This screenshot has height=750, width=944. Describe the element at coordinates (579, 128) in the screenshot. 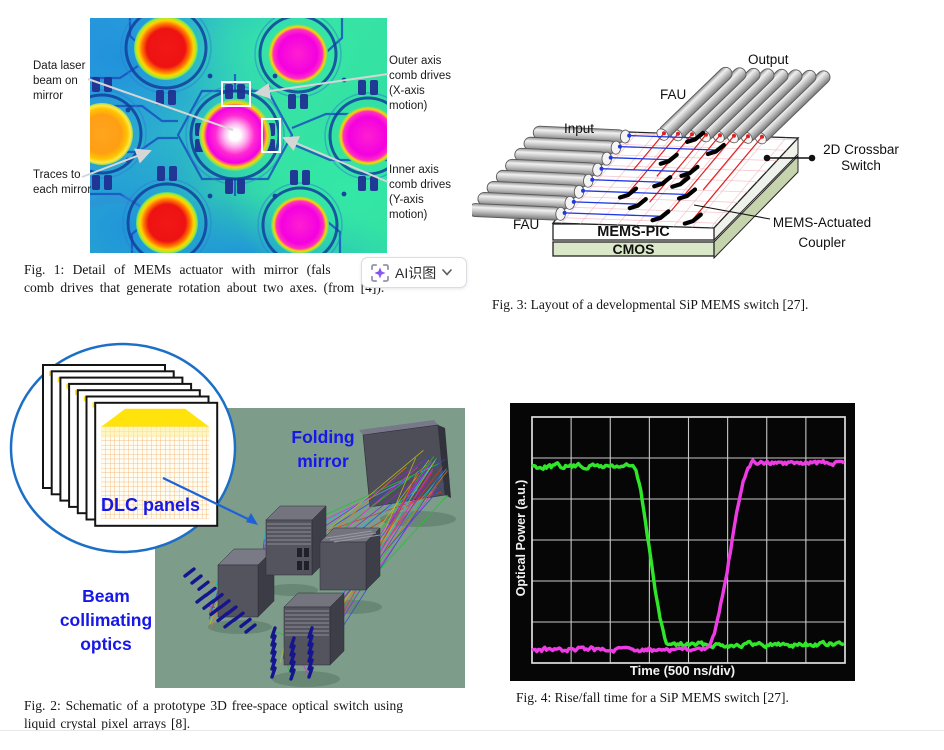

I see `fig3-label-input: Input` at that location.